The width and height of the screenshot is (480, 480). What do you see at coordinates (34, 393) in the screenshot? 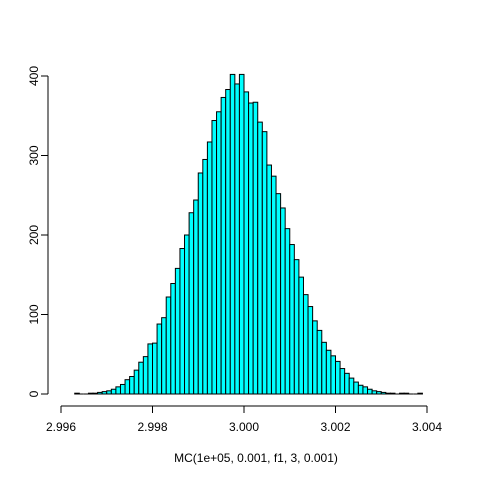
I see `y-tick-label: 0` at bounding box center [34, 393].